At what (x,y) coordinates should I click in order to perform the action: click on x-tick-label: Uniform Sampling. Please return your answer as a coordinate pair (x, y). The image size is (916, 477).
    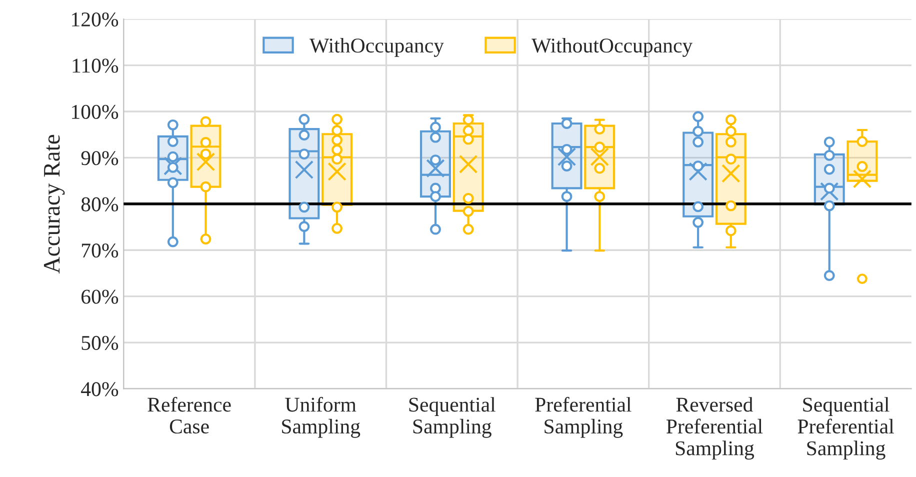
    Looking at the image, I should click on (321, 417).